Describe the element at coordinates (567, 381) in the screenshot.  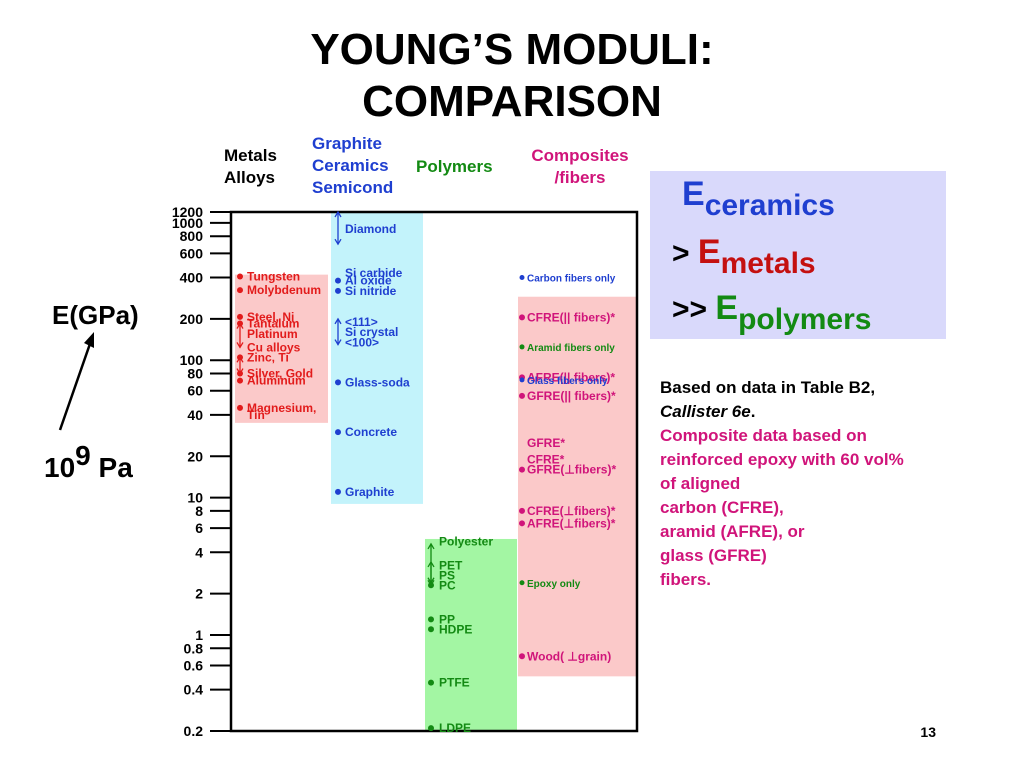
I see `data-label: Glass fibers only` at that location.